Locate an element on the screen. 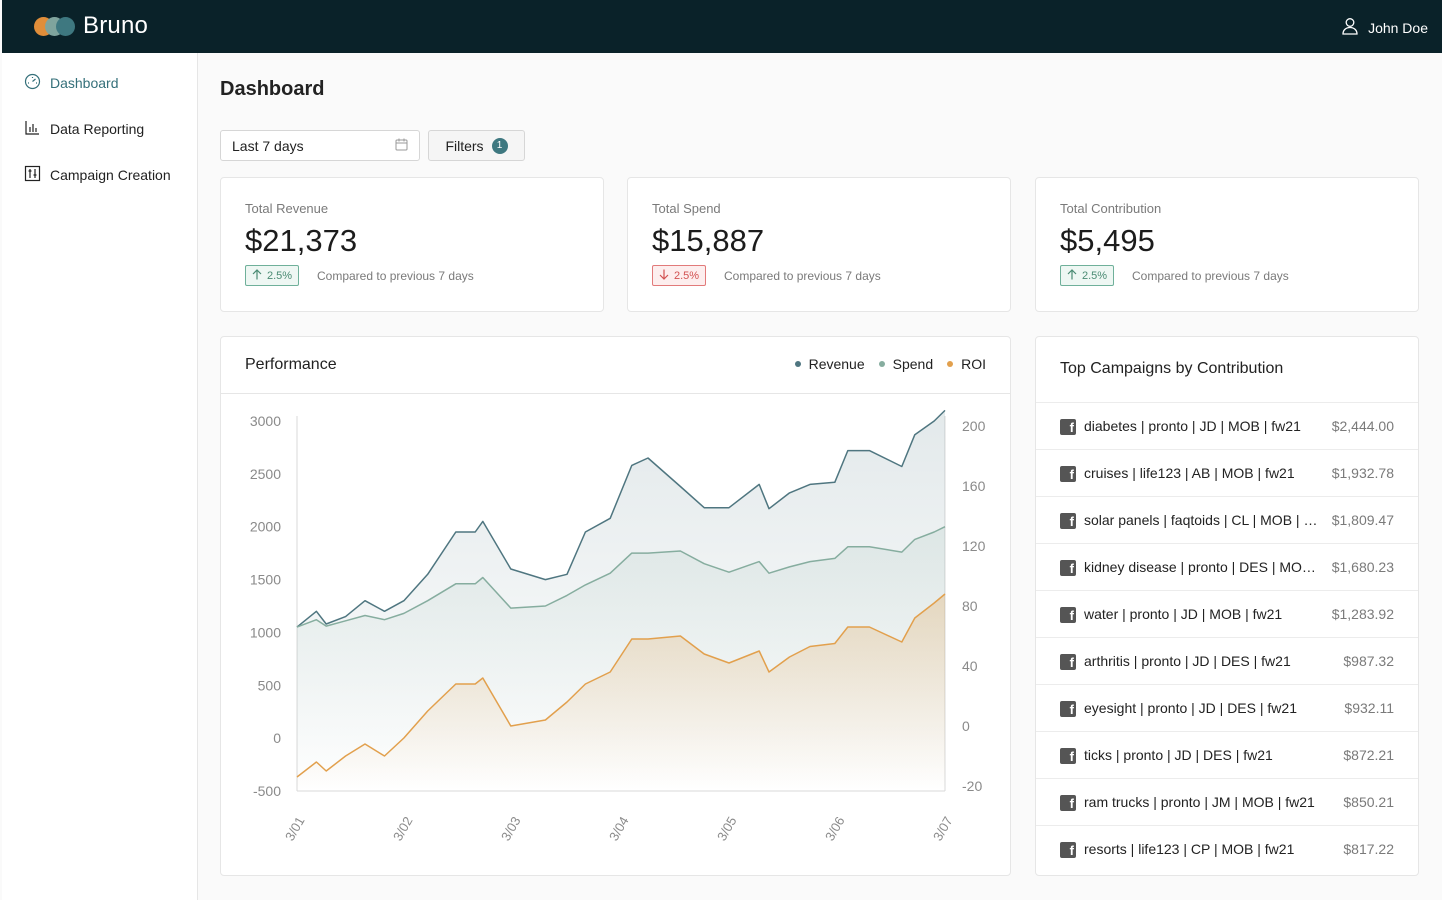 This screenshot has height=900, width=1442. campaign-name: diabetes | pronto | JD | MOB | fw21 is located at coordinates (1192, 426).